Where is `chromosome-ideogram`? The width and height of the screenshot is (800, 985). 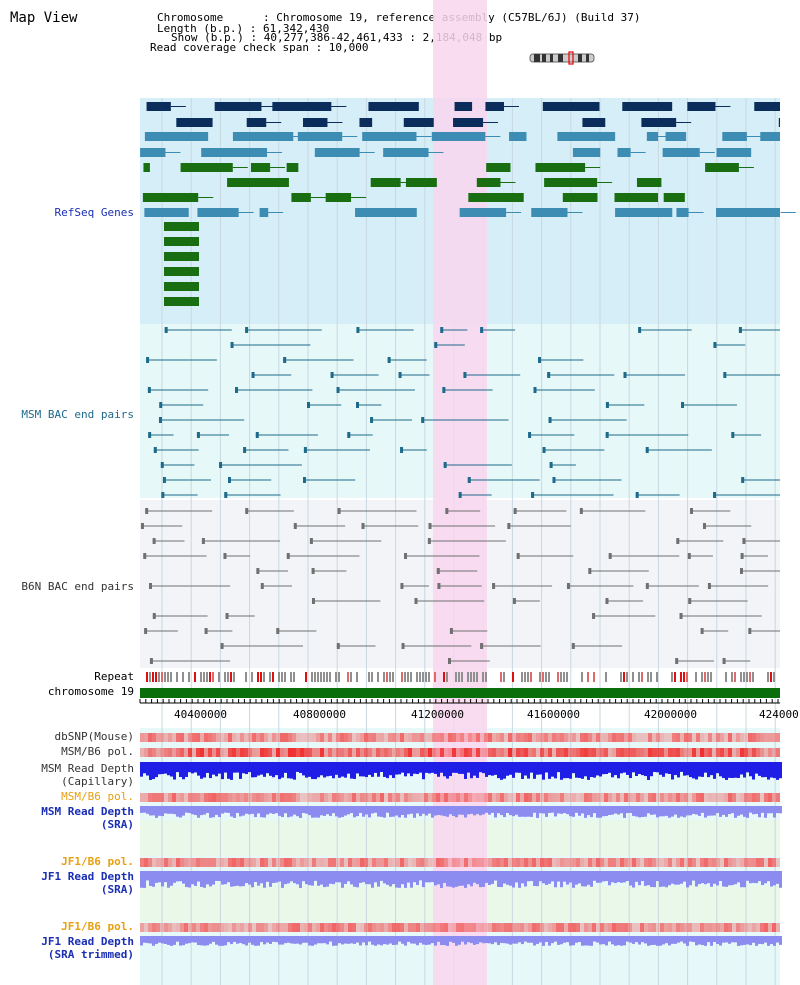 chromosome-ideogram is located at coordinates (563, 58).